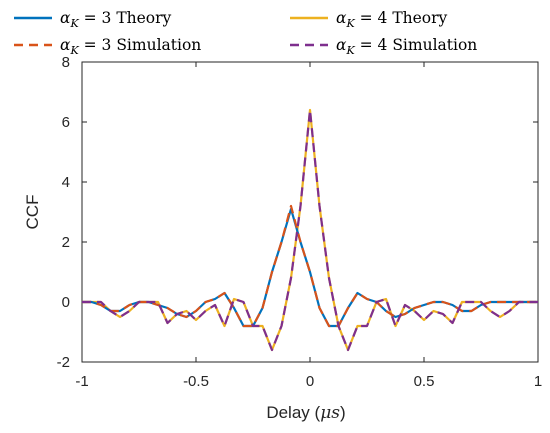 The image size is (550, 433). What do you see at coordinates (66, 182) in the screenshot?
I see `y-tick-label: 4` at bounding box center [66, 182].